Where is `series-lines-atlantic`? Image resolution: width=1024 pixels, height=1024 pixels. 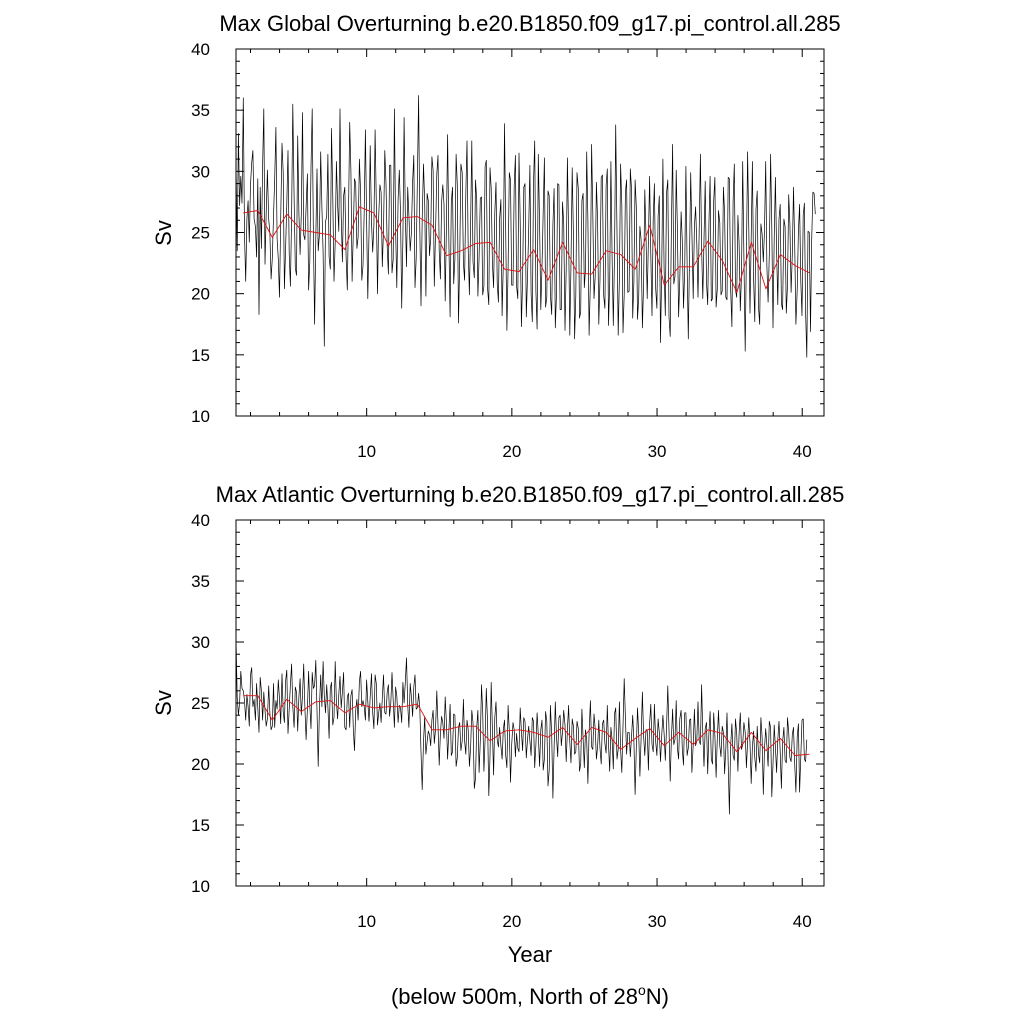
series-lines-atlantic is located at coordinates (522, 726).